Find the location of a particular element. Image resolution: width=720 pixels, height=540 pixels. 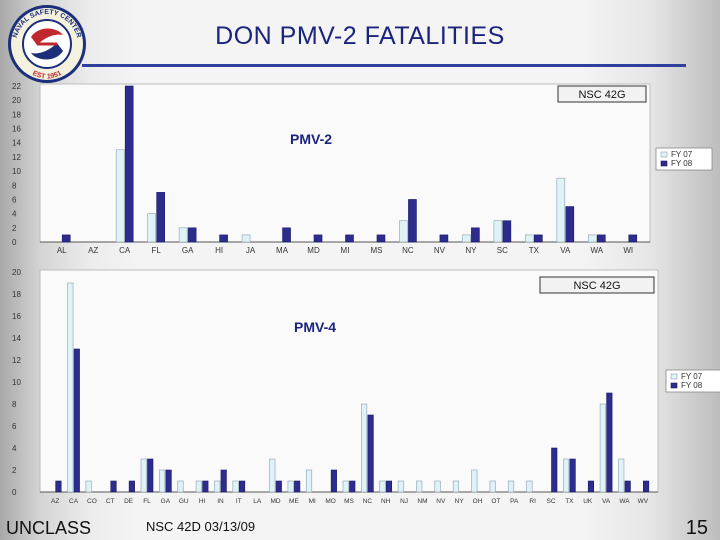

bar-fy07-fl is located at coordinates (143, 475).